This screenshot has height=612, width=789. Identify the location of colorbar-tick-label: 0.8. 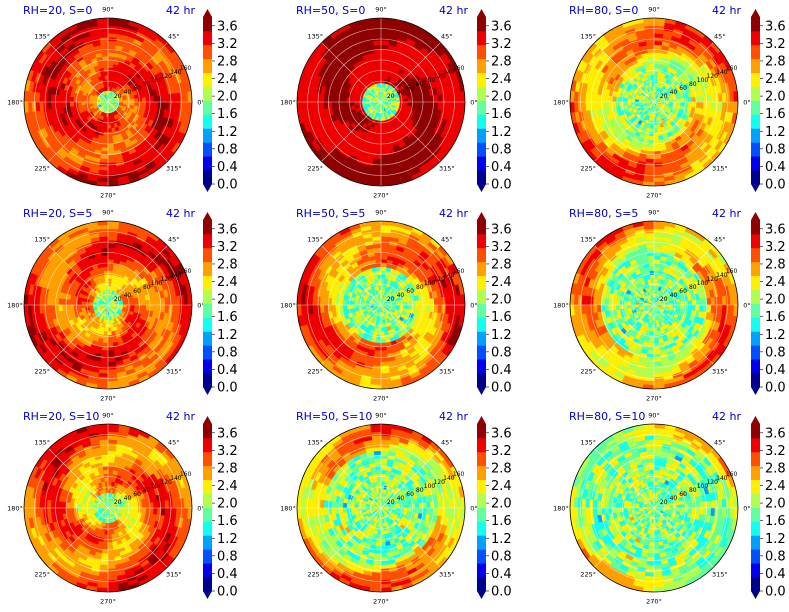
(775, 149).